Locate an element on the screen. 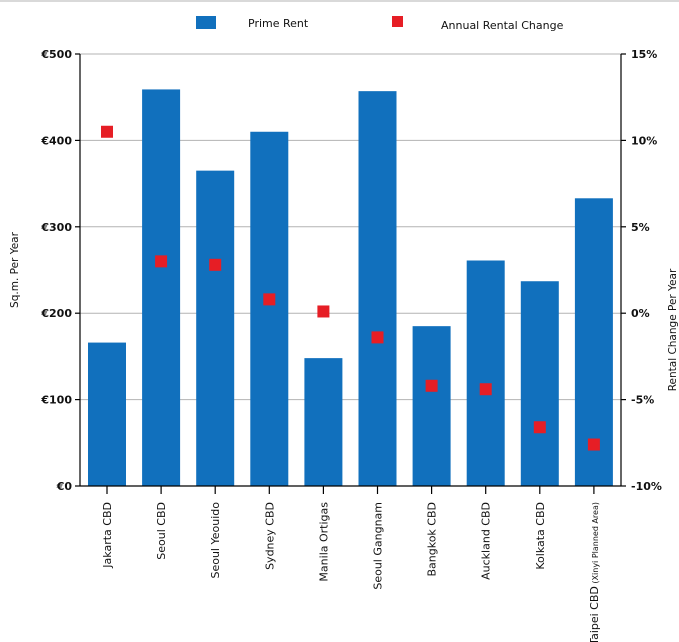 This screenshot has height=642, width=679. right-axis-title: Rental Change Per Year is located at coordinates (673, 329).